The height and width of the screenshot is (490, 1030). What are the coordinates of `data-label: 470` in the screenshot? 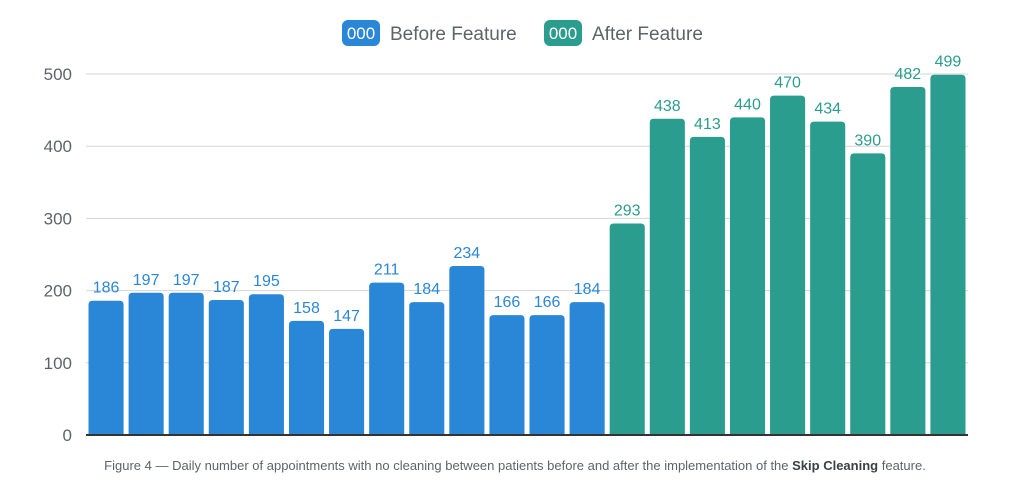 It's located at (787, 83).